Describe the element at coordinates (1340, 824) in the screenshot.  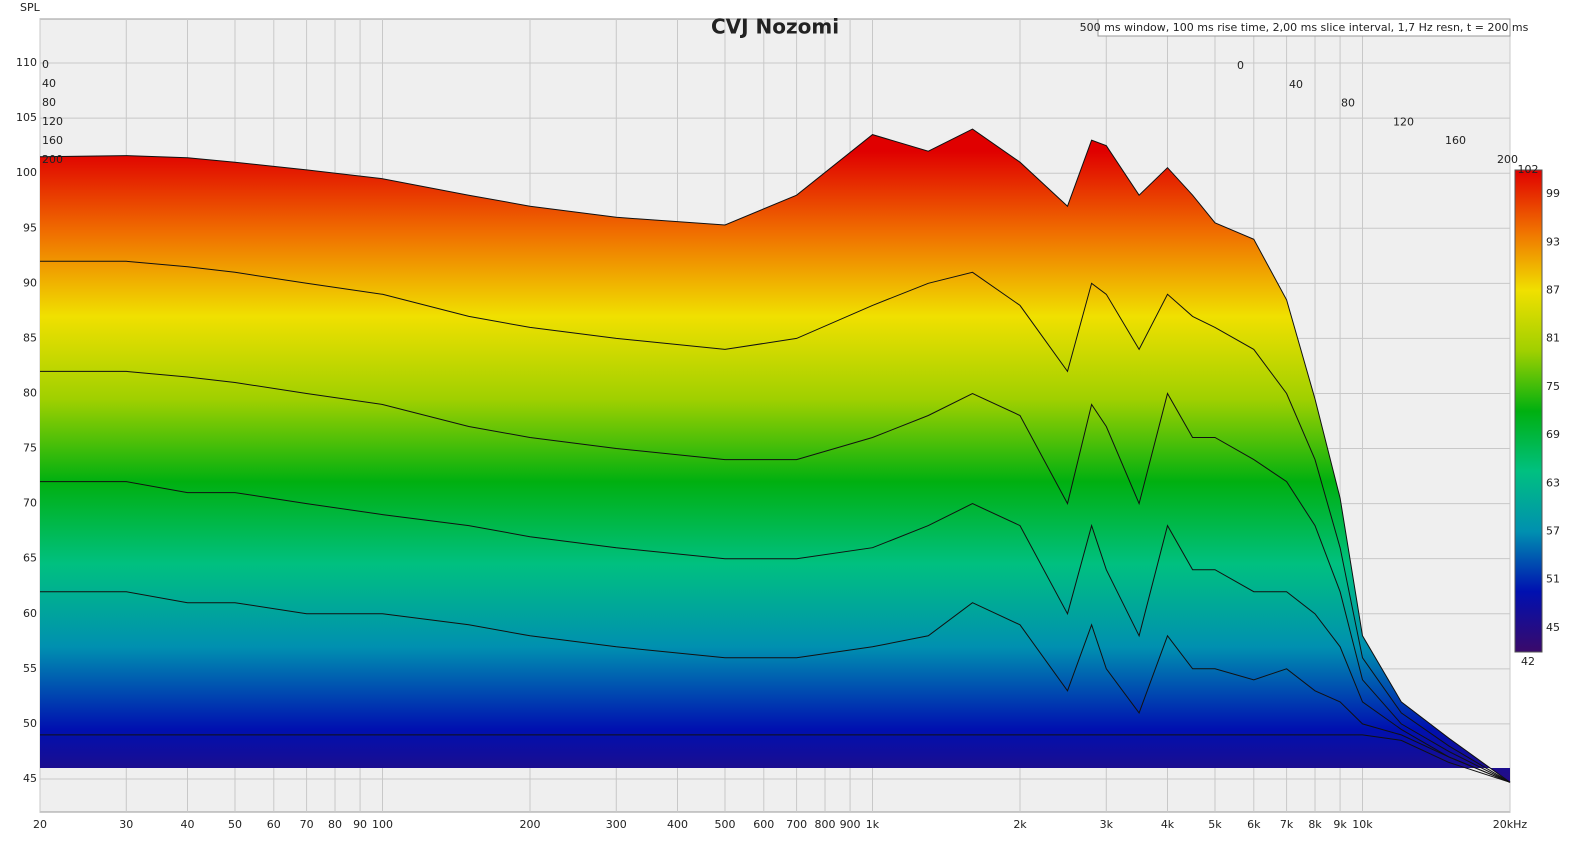
I see `x-tick-label: 9k` at that location.